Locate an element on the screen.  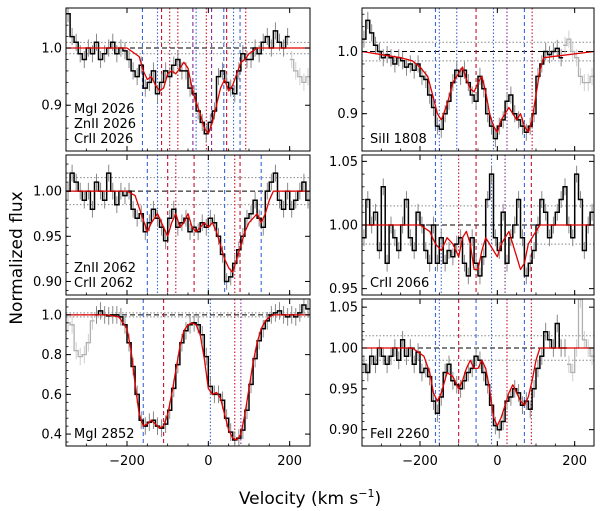
ion-label: MgI 2852 is located at coordinates (104, 434).